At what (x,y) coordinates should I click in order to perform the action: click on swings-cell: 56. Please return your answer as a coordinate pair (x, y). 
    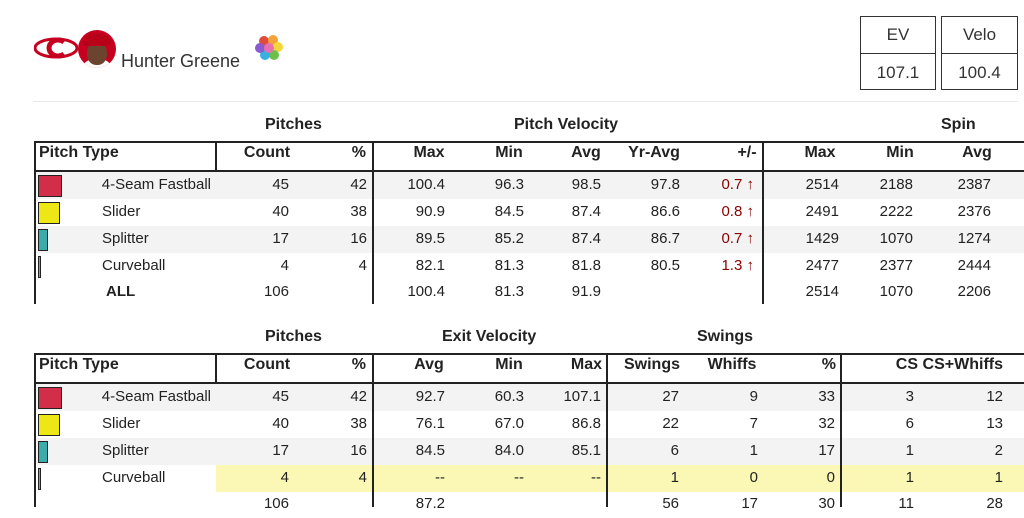
    Looking at the image, I should click on (670, 503).